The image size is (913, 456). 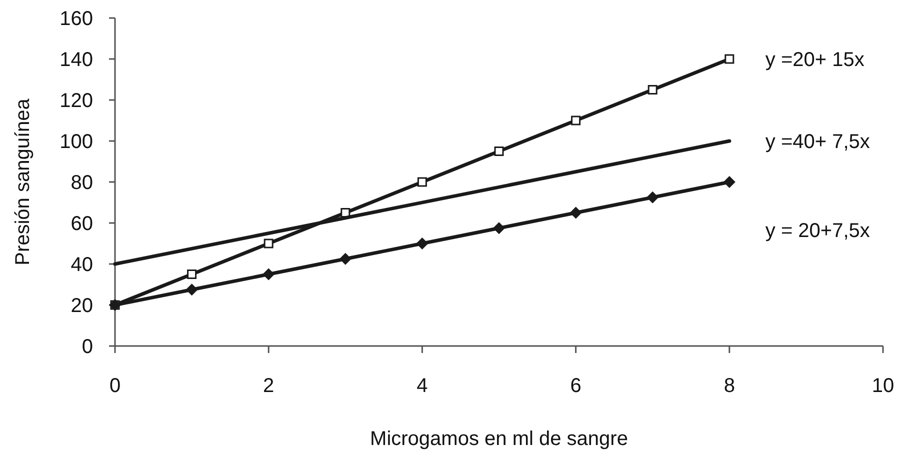 I want to click on x-axis-title: Microgamos en ml de sangre, so click(x=499, y=439).